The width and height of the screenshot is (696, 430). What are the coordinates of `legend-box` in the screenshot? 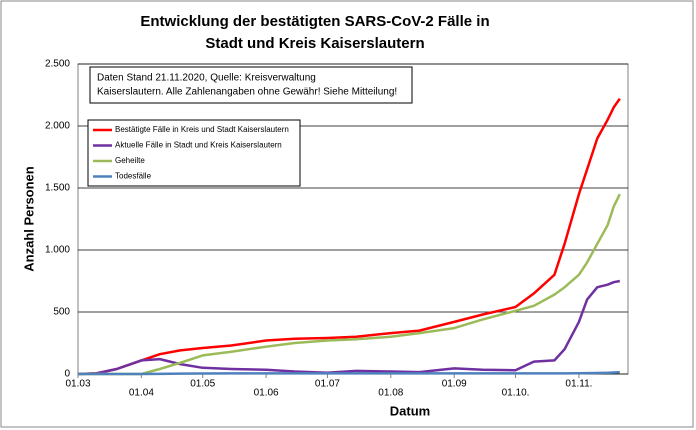 It's located at (194, 153).